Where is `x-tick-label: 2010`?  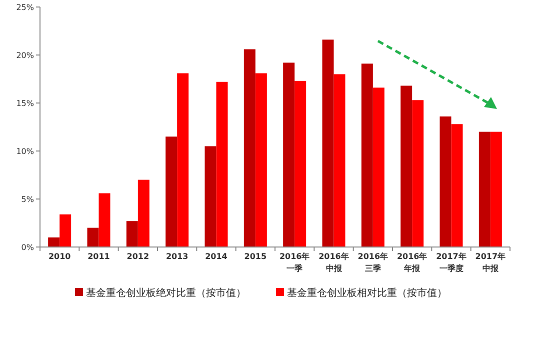
x-tick-label: 2010 is located at coordinates (59, 257).